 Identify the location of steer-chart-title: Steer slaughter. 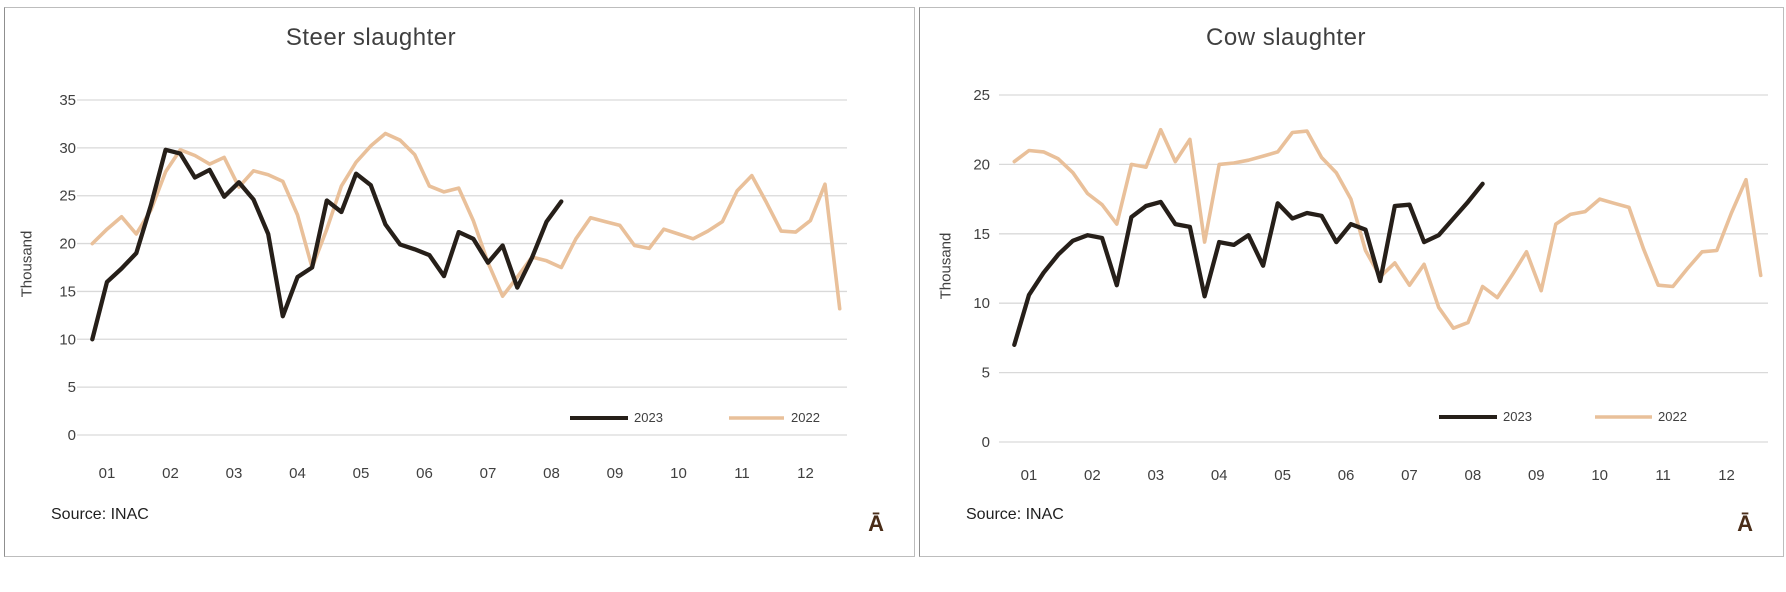
(371, 37).